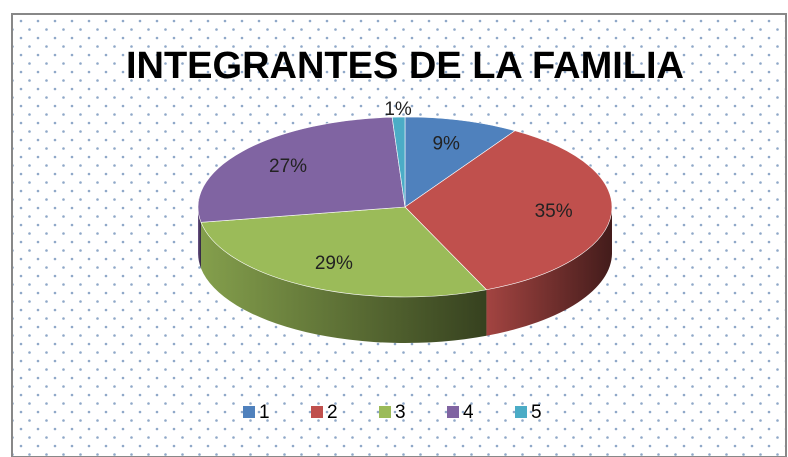 The height and width of the screenshot is (457, 788). What do you see at coordinates (554, 211) in the screenshot?
I see `data-label: 35%` at bounding box center [554, 211].